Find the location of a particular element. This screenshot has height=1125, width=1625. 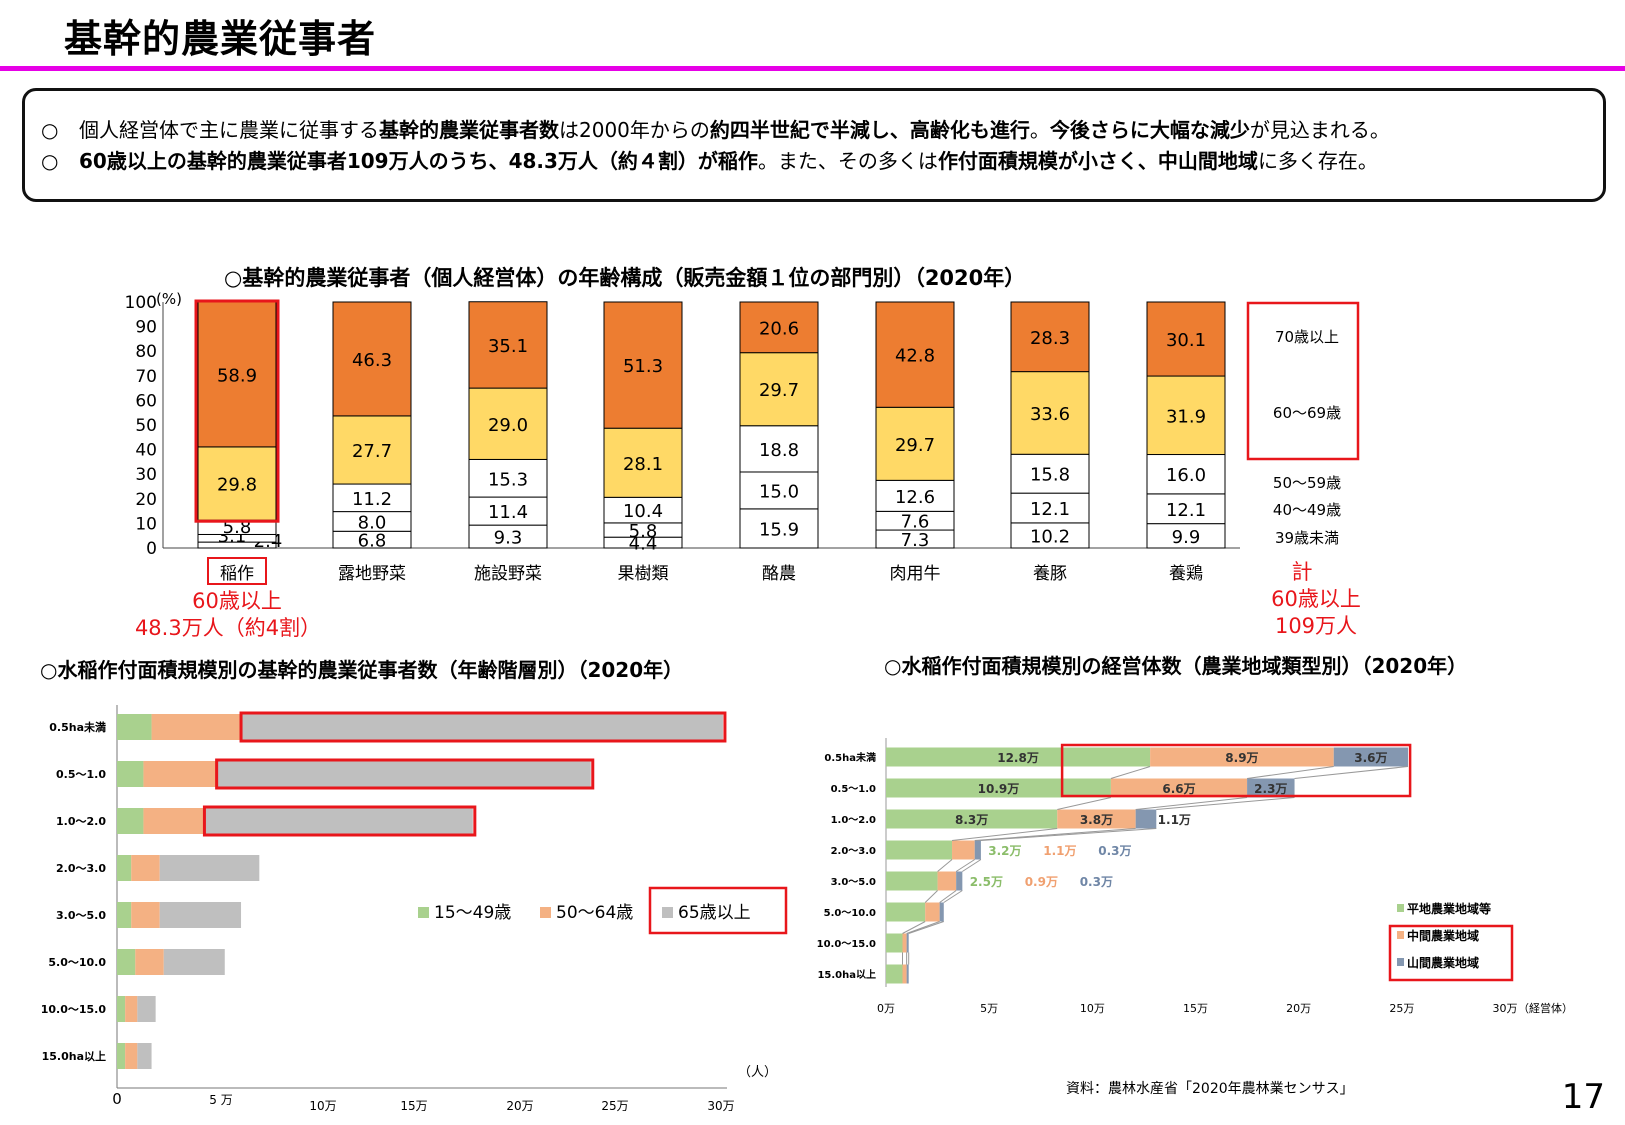

bar-value-label: 0.3万 is located at coordinates (1096, 882).